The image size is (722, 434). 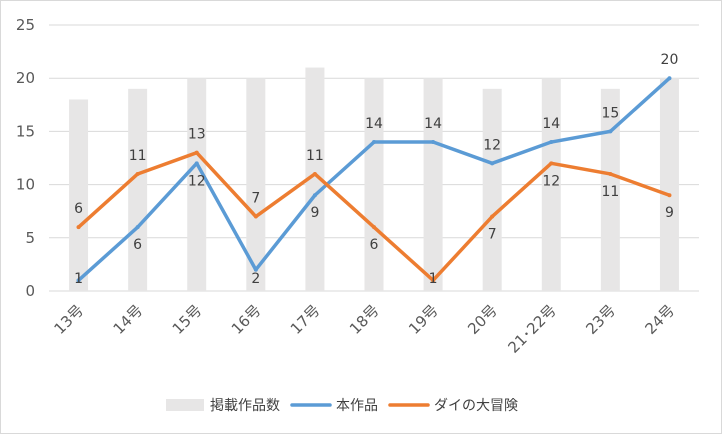 I want to click on bar-23号, so click(x=610, y=189).